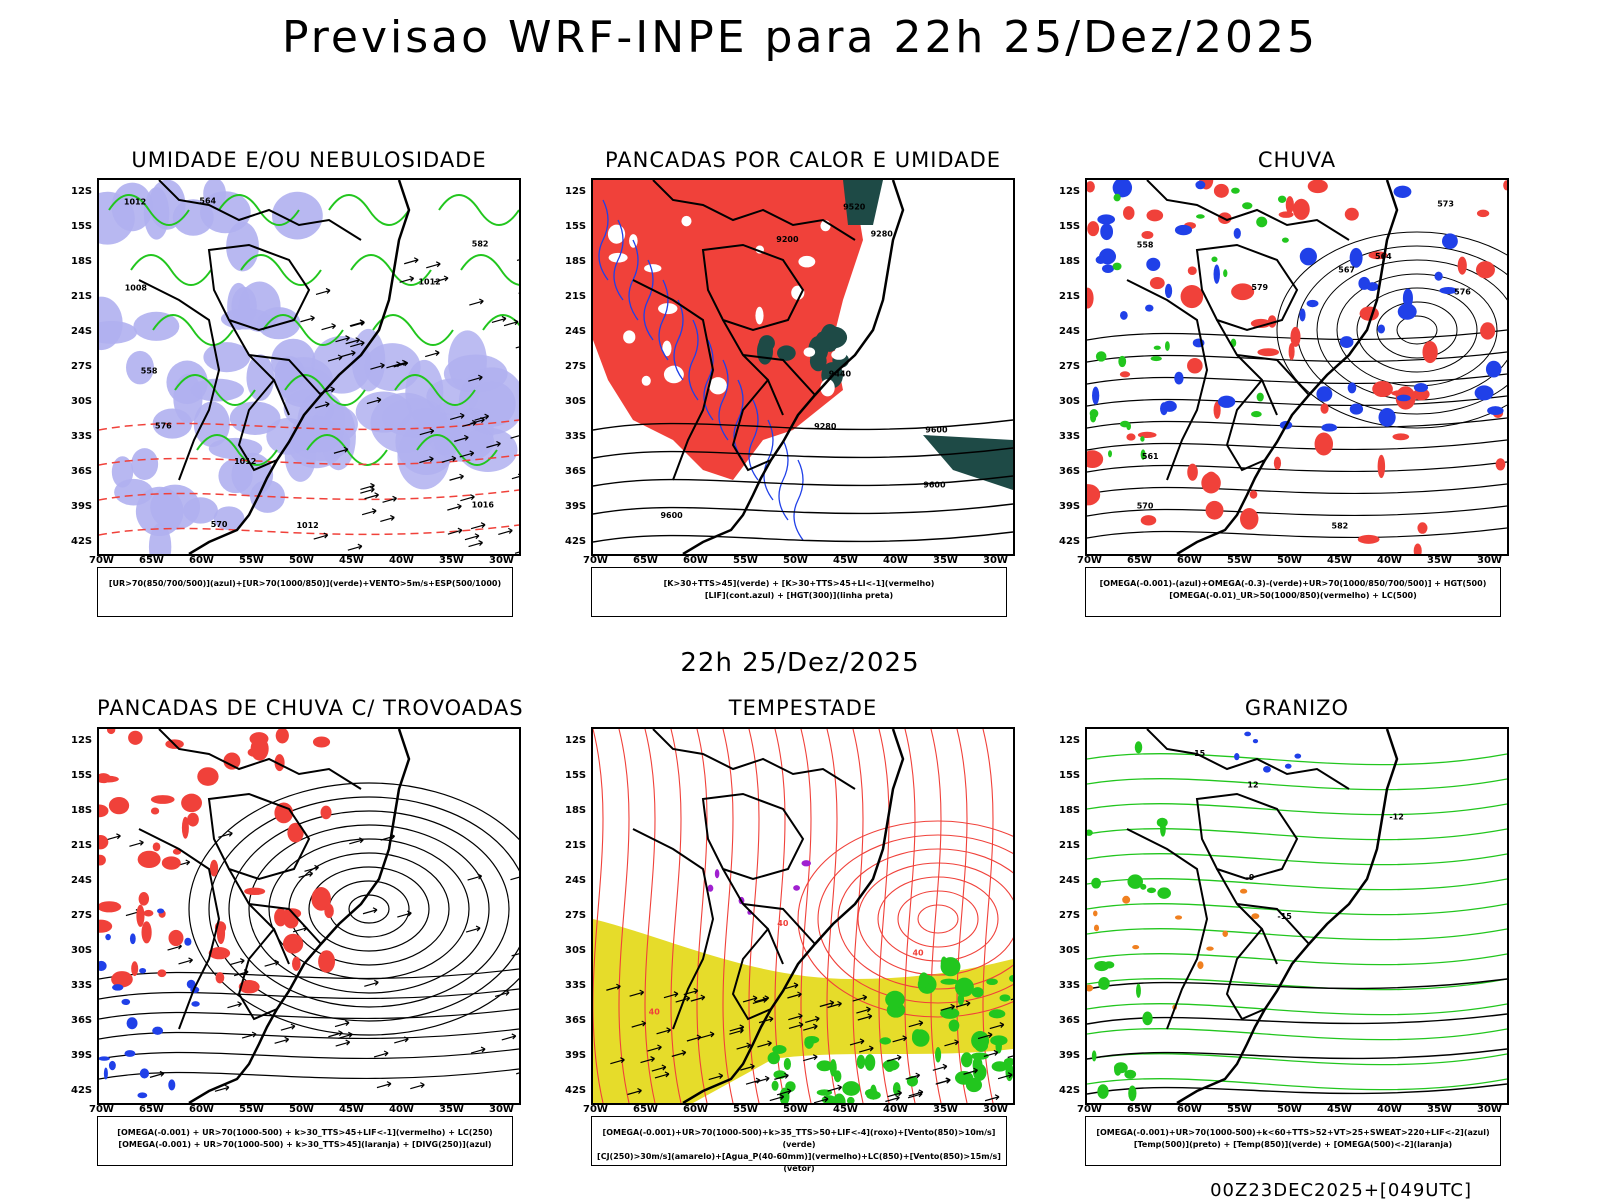 The width and height of the screenshot is (1600, 1201). What do you see at coordinates (1389, 1109) in the screenshot?
I see `lon-tick-label: 40W` at bounding box center [1389, 1109].